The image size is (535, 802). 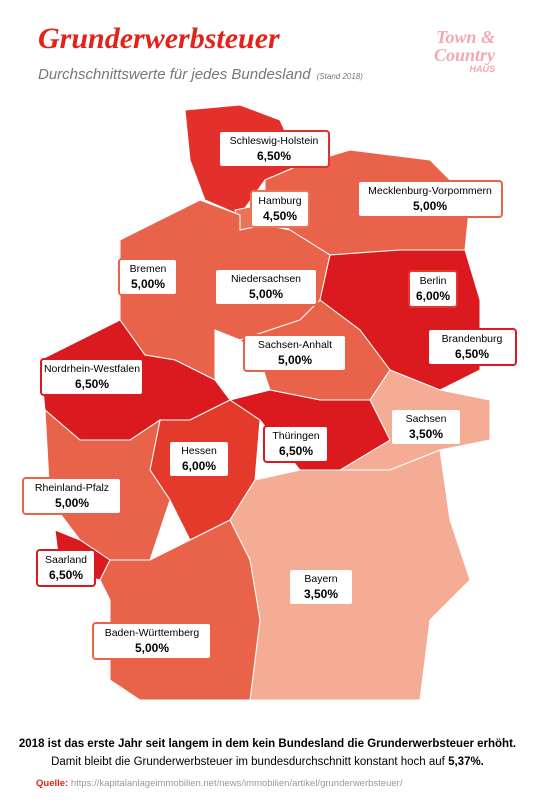 What do you see at coordinates (321, 579) in the screenshot?
I see `region-name: Bayern` at bounding box center [321, 579].